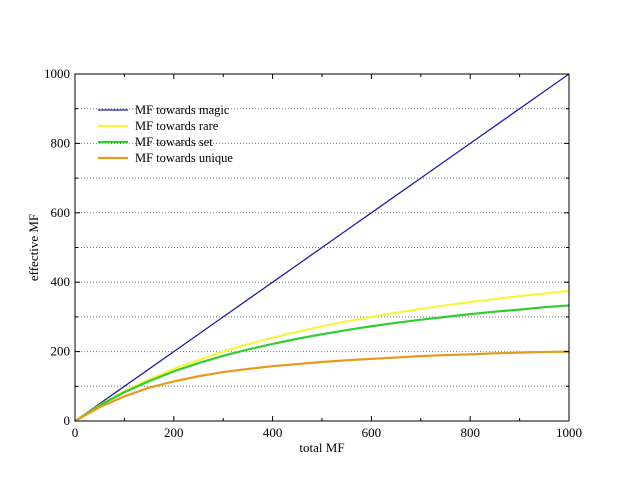 This screenshot has height=495, width=640. I want to click on y-tick-label: 1000, so click(57, 73).